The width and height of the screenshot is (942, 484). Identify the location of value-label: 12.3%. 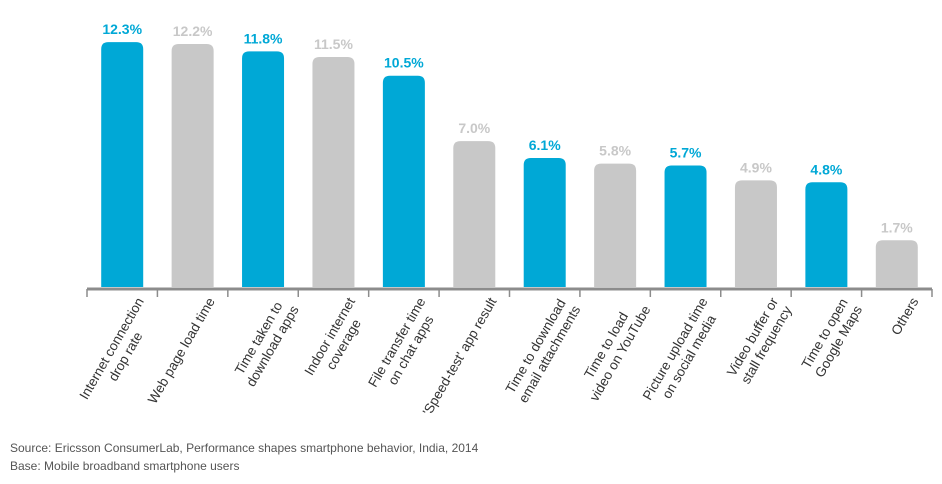
(122, 29).